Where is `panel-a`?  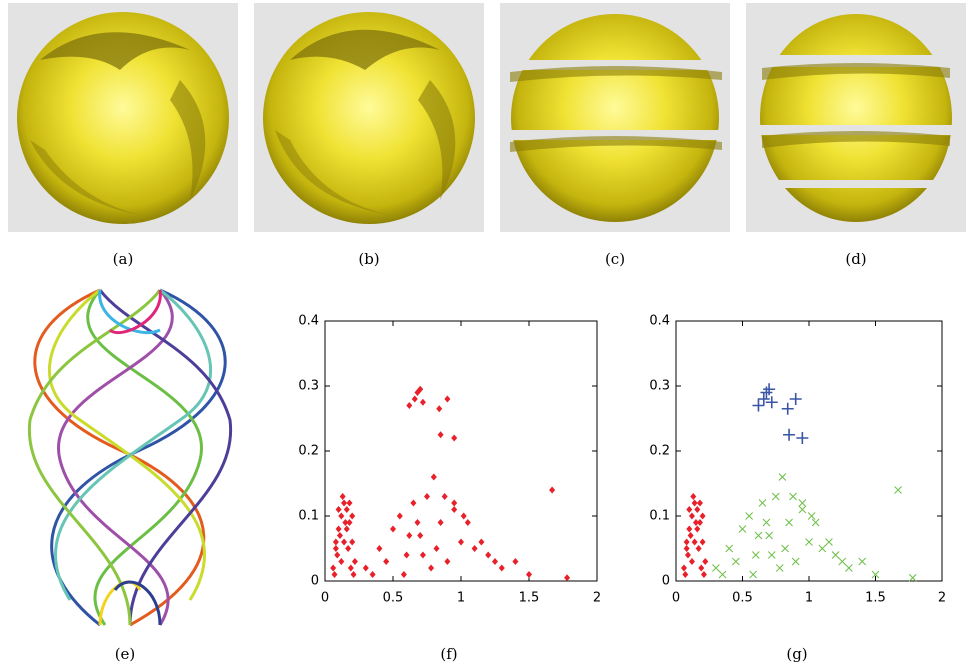
panel-a is located at coordinates (123, 117).